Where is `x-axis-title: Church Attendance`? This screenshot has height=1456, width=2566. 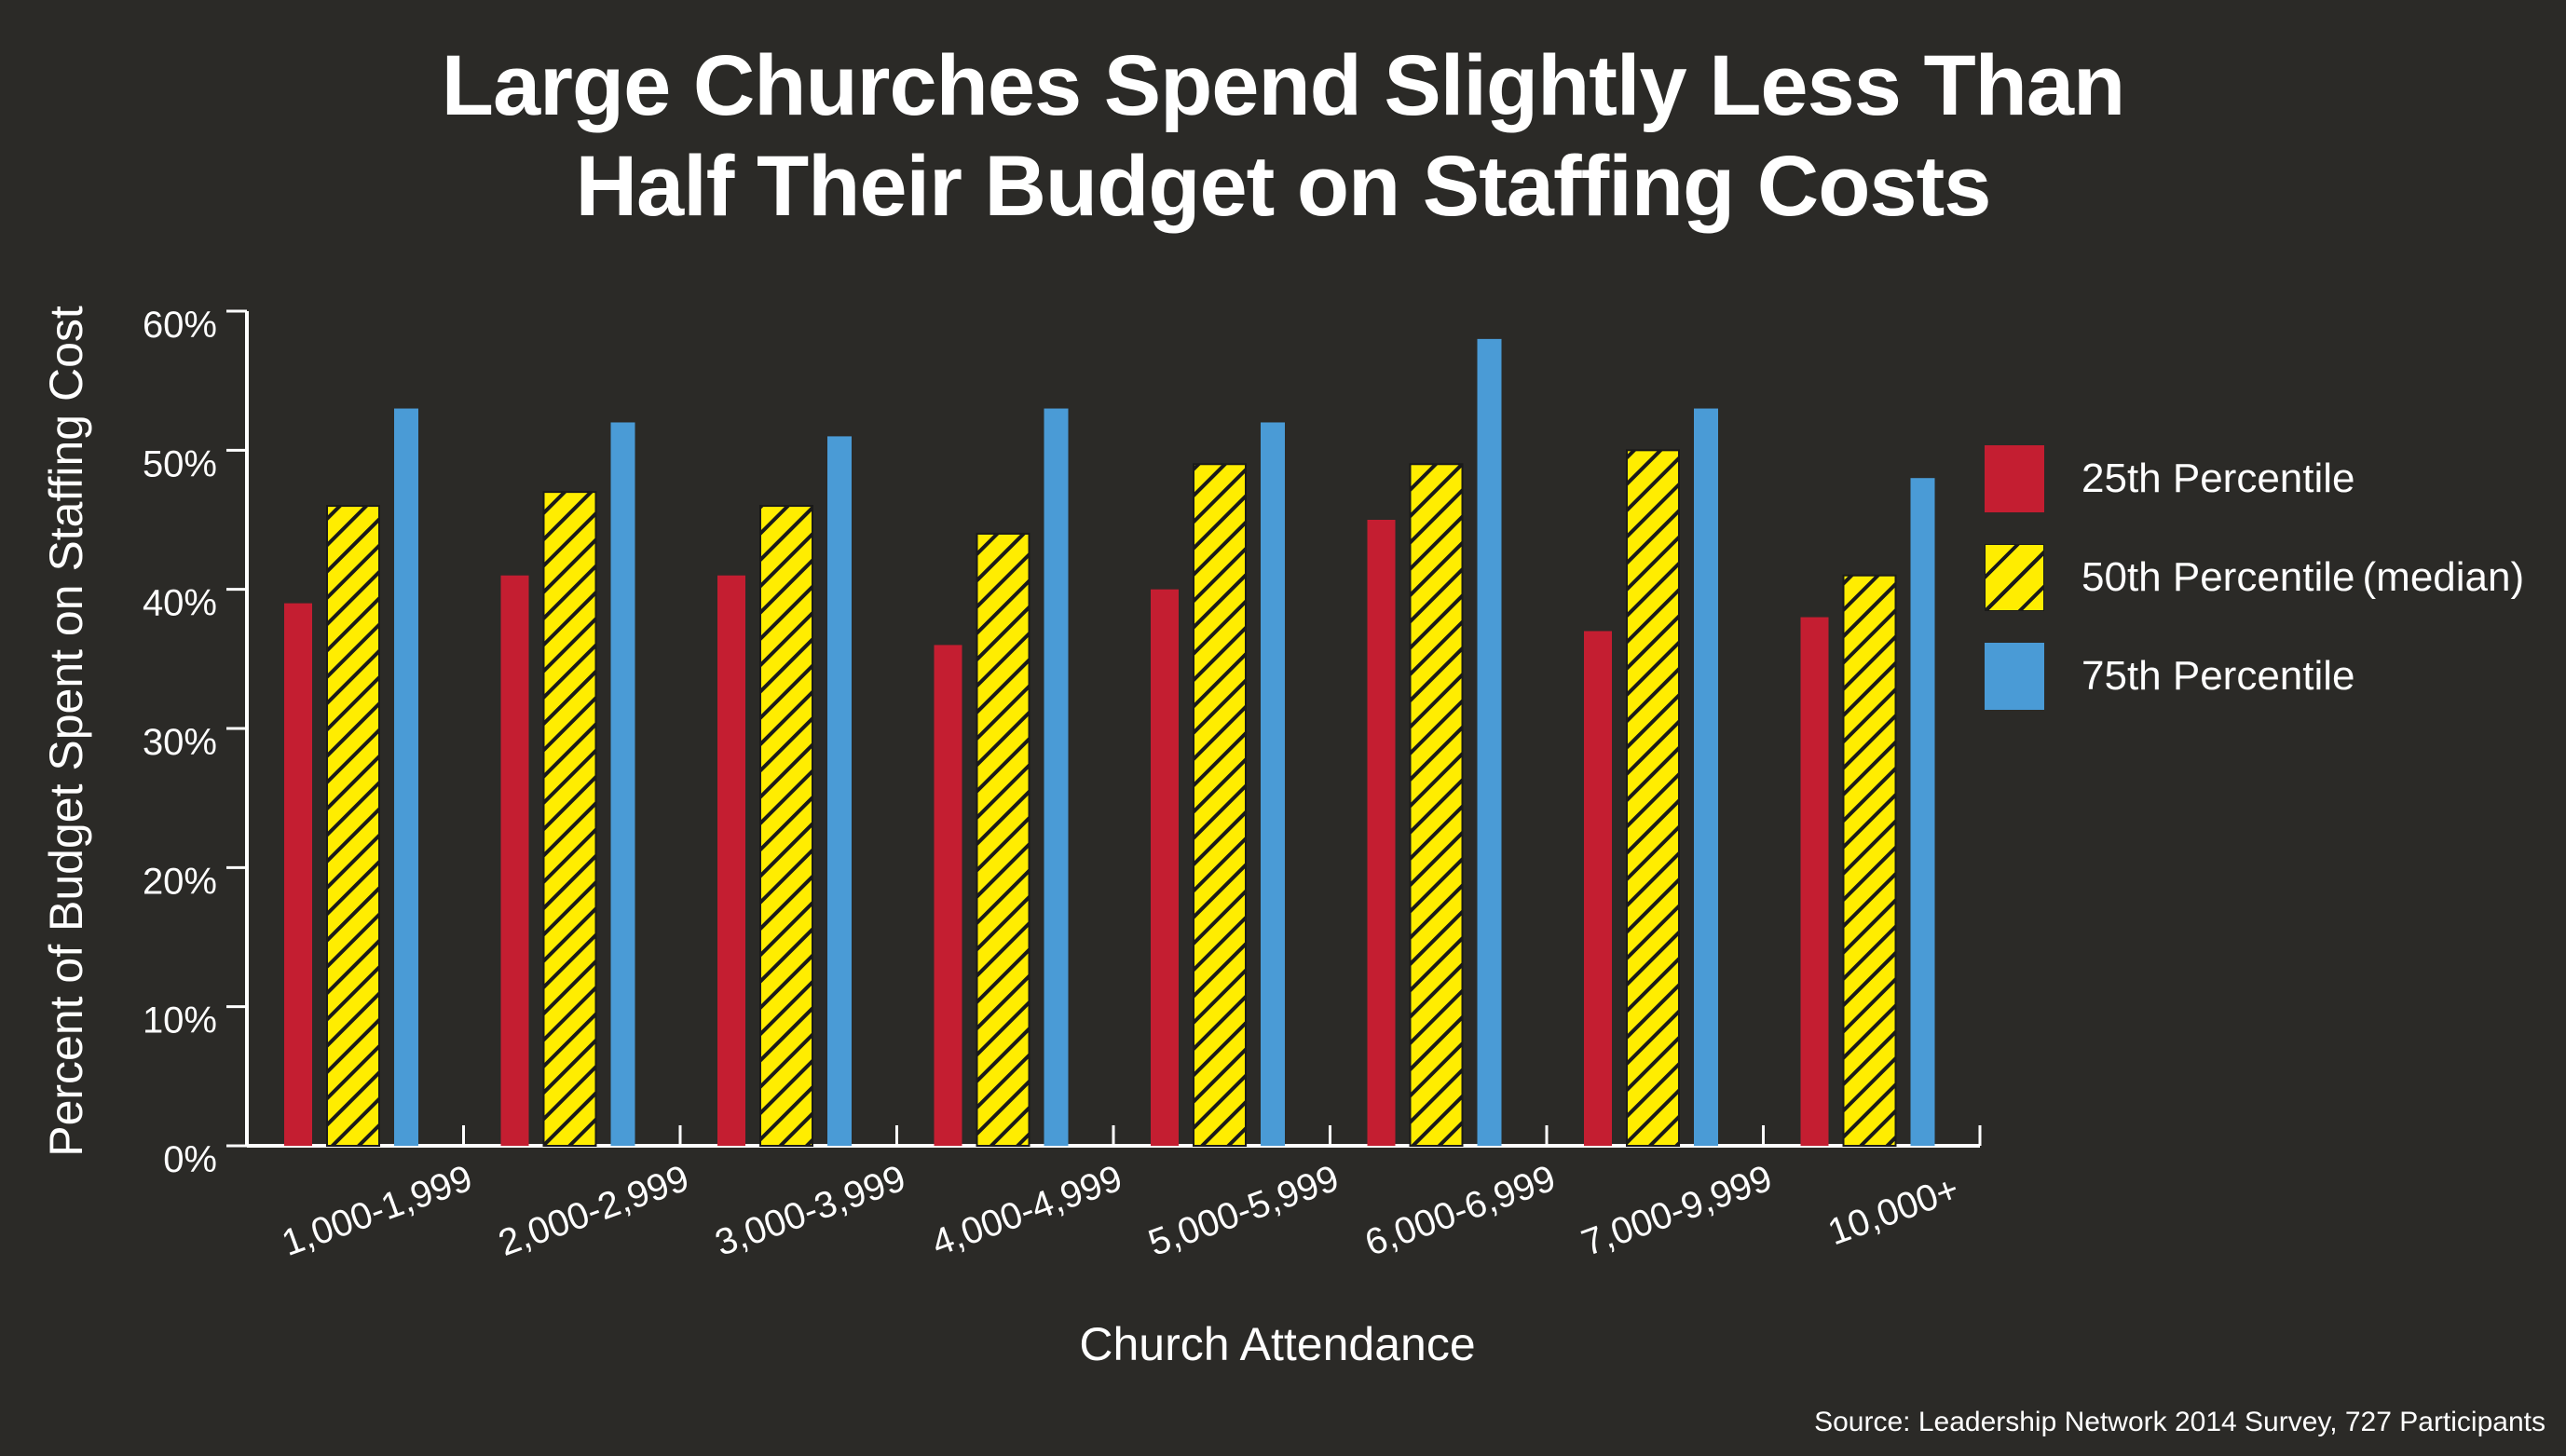
x-axis-title: Church Attendance is located at coordinates (1277, 1344).